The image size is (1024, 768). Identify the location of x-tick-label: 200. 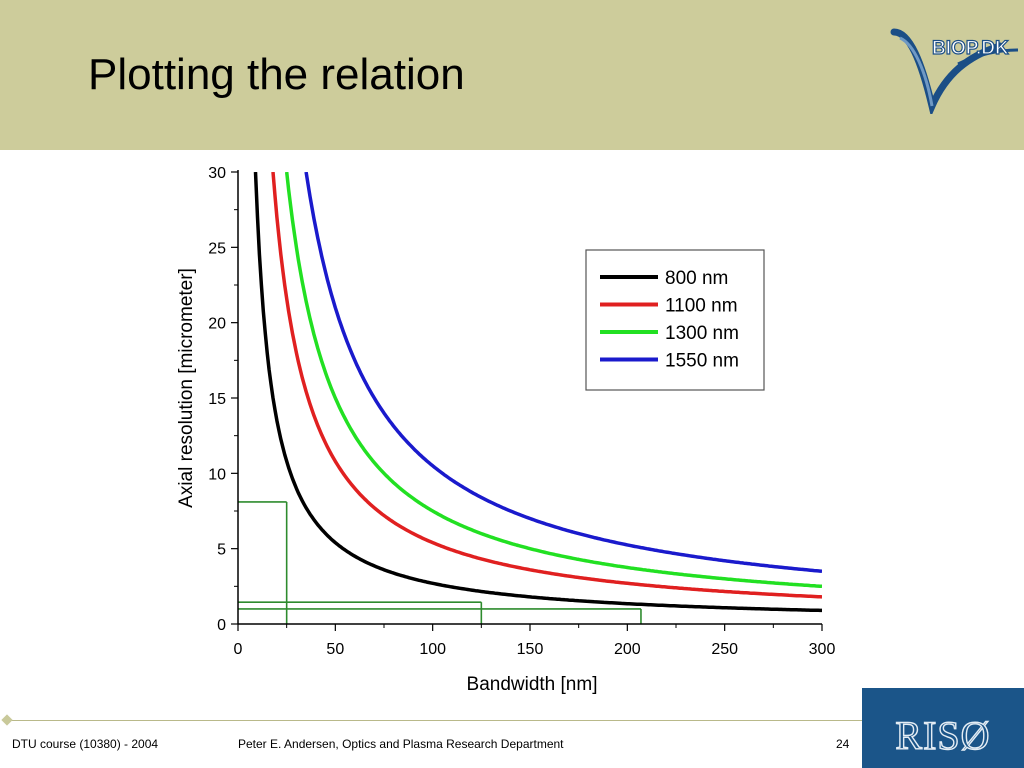
(627, 649).